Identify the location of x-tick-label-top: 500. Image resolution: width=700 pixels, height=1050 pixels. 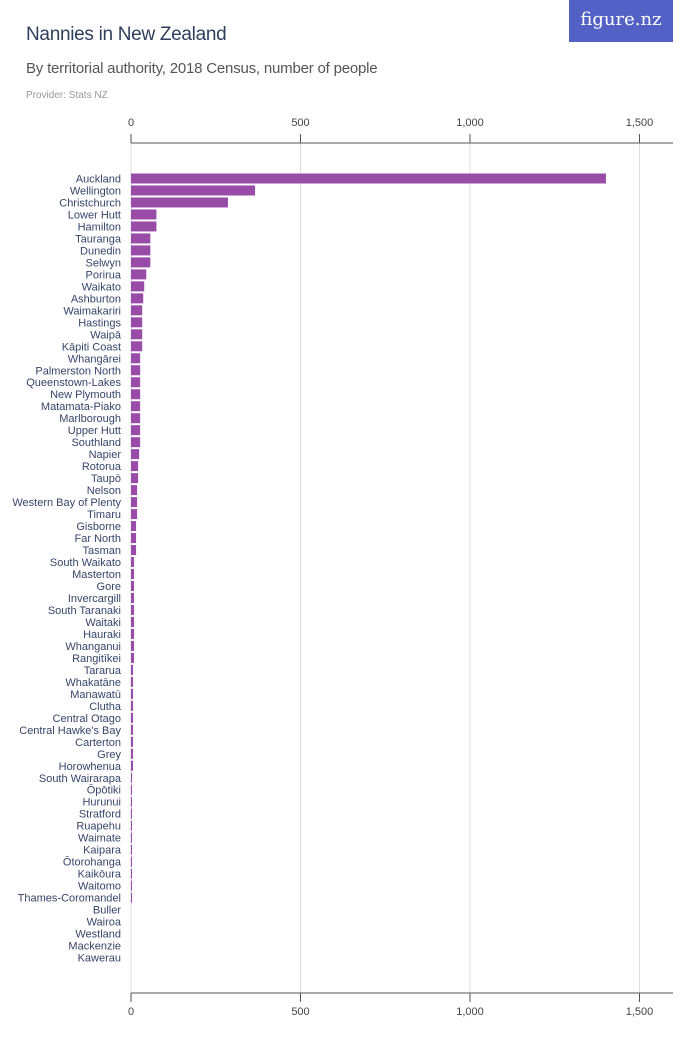
(300, 123).